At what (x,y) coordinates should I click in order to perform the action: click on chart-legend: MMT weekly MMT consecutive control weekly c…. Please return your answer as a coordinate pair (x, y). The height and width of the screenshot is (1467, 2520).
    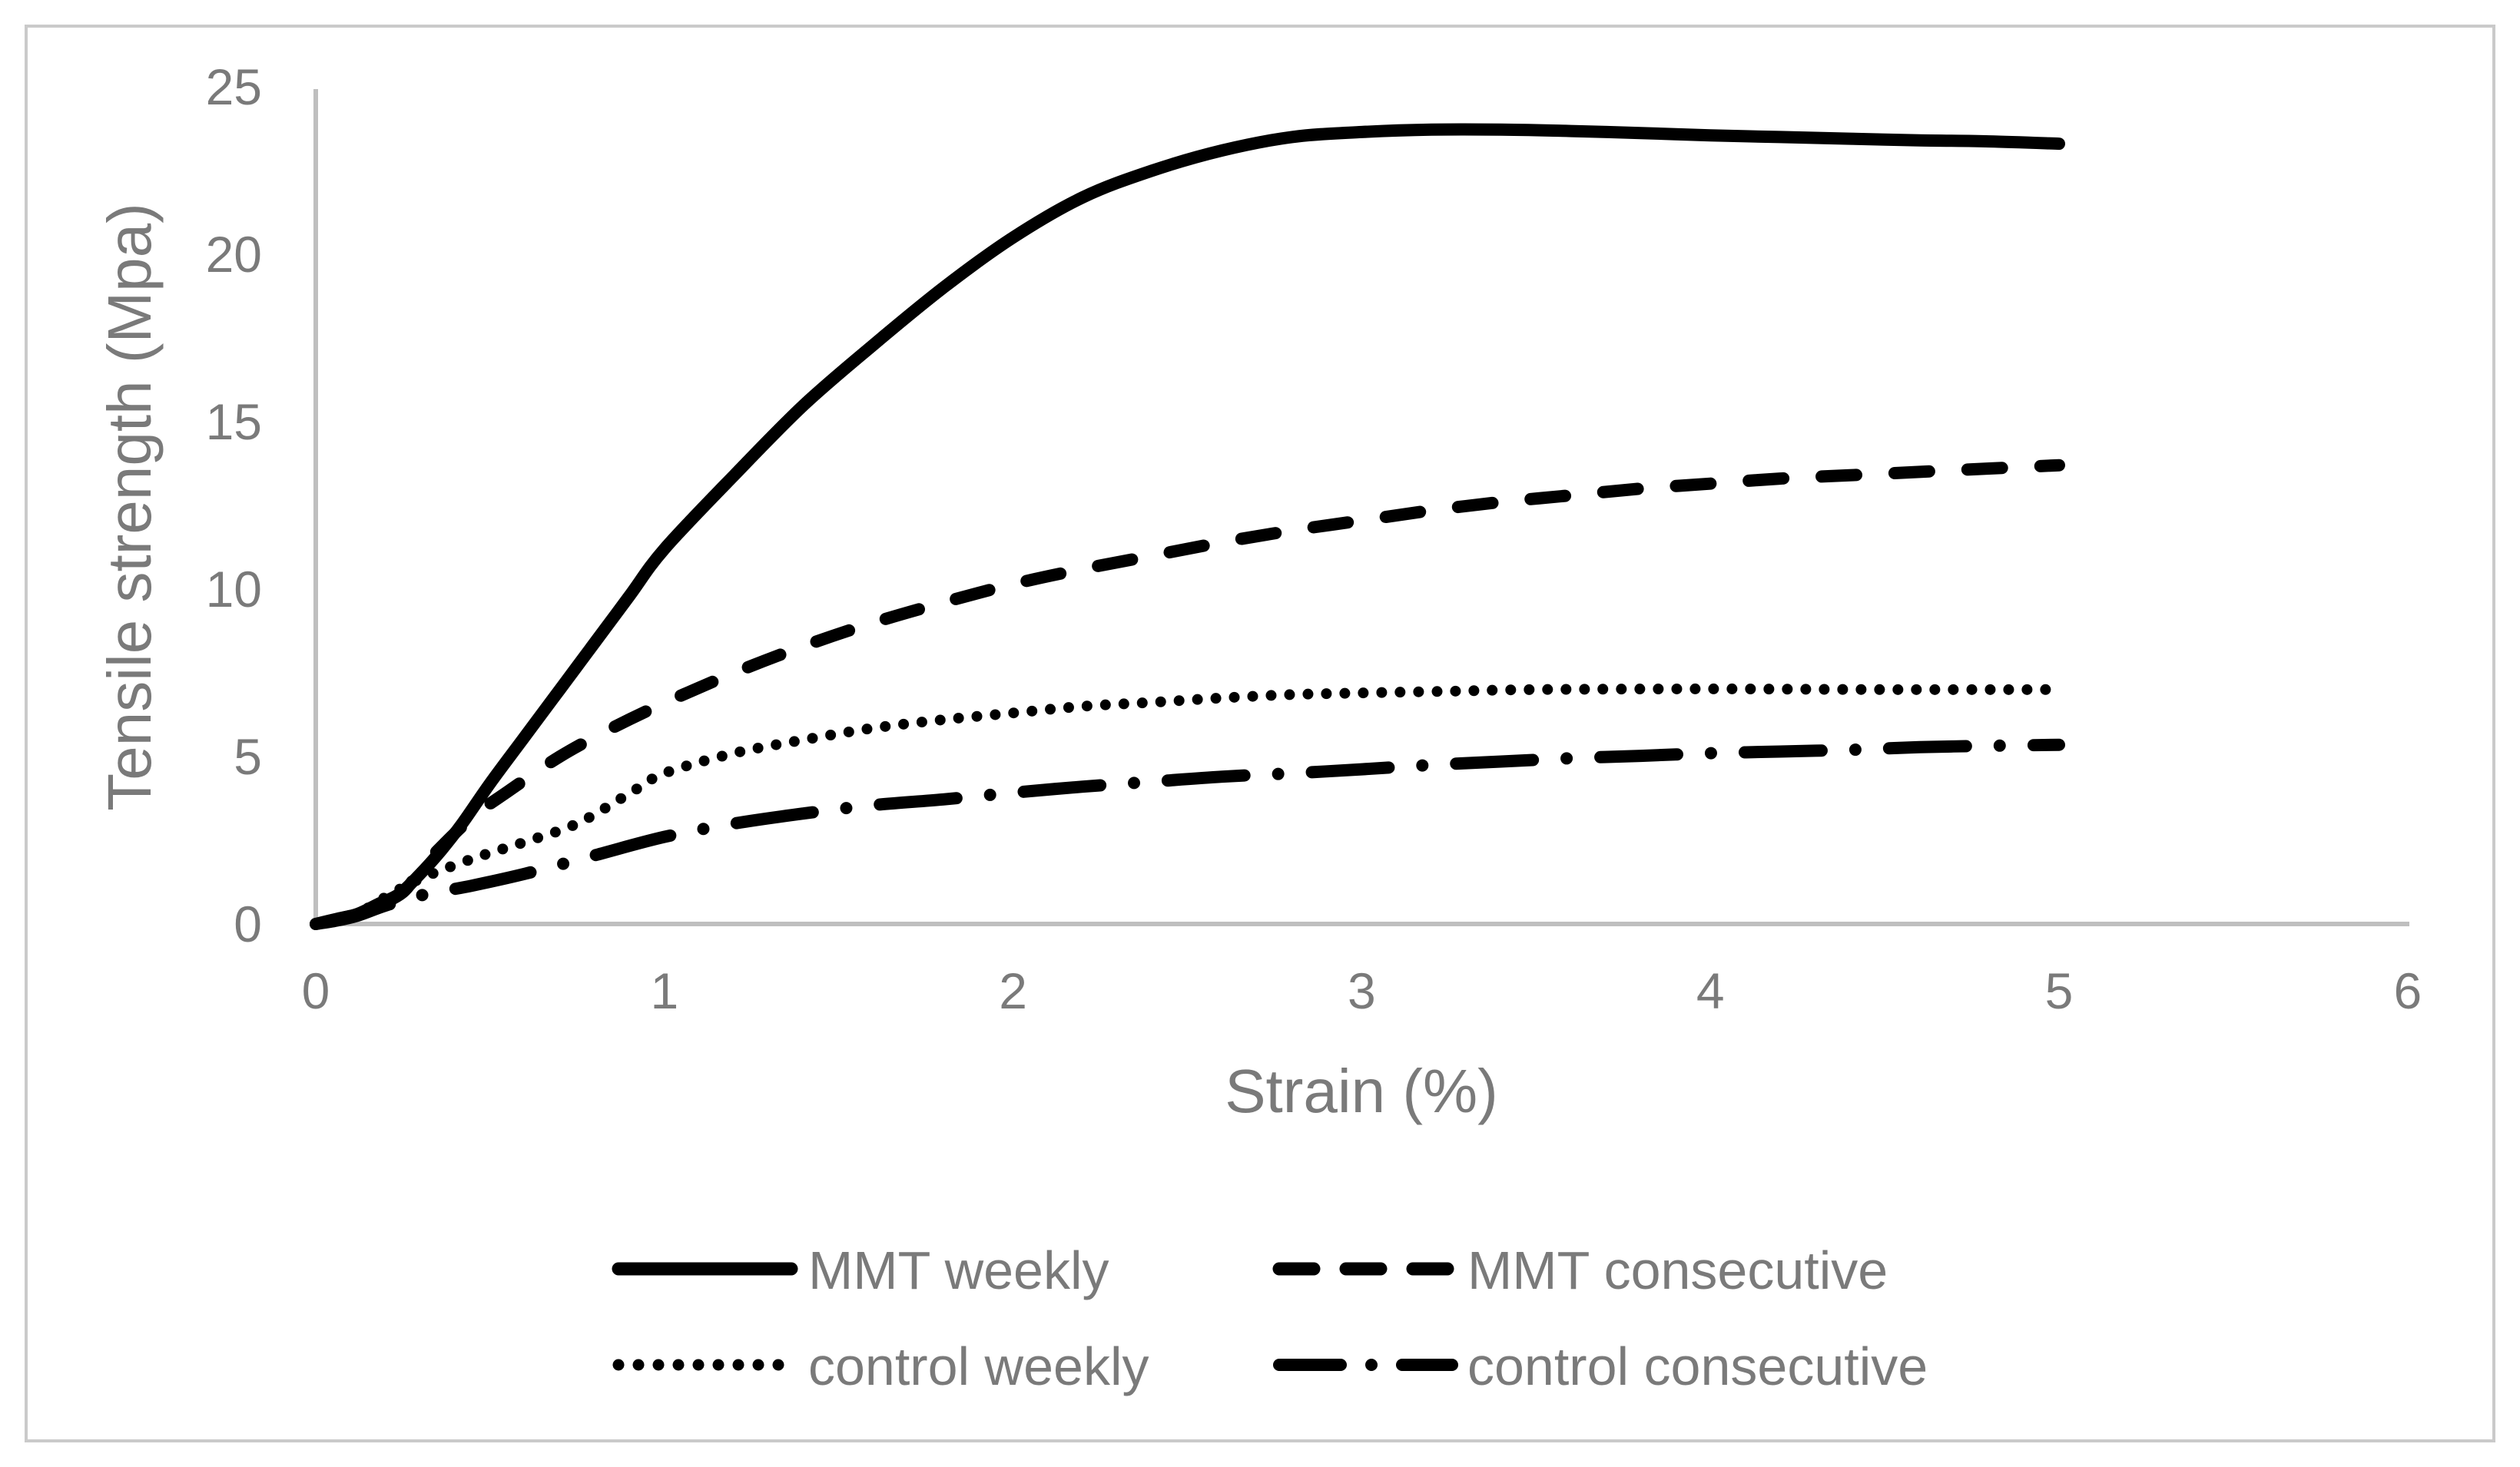
    Looking at the image, I should click on (1270, 1318).